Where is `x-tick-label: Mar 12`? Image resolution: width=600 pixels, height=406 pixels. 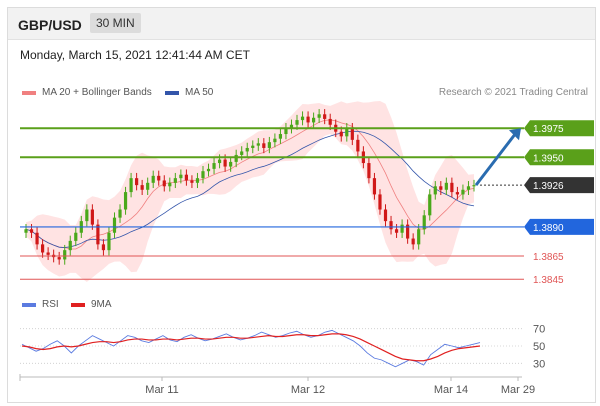 x-tick-label: Mar 12 is located at coordinates (308, 390).